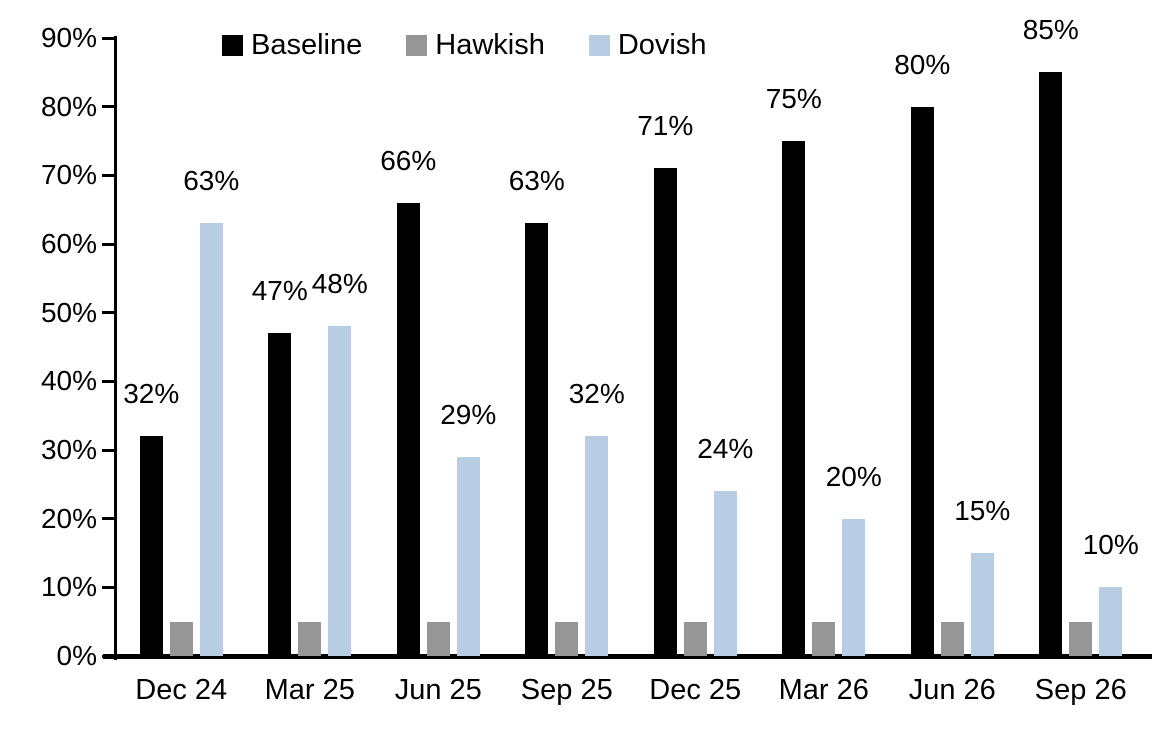 This screenshot has width=1152, height=729. What do you see at coordinates (1080, 690) in the screenshot?
I see `x-category-label: Sep 26` at bounding box center [1080, 690].